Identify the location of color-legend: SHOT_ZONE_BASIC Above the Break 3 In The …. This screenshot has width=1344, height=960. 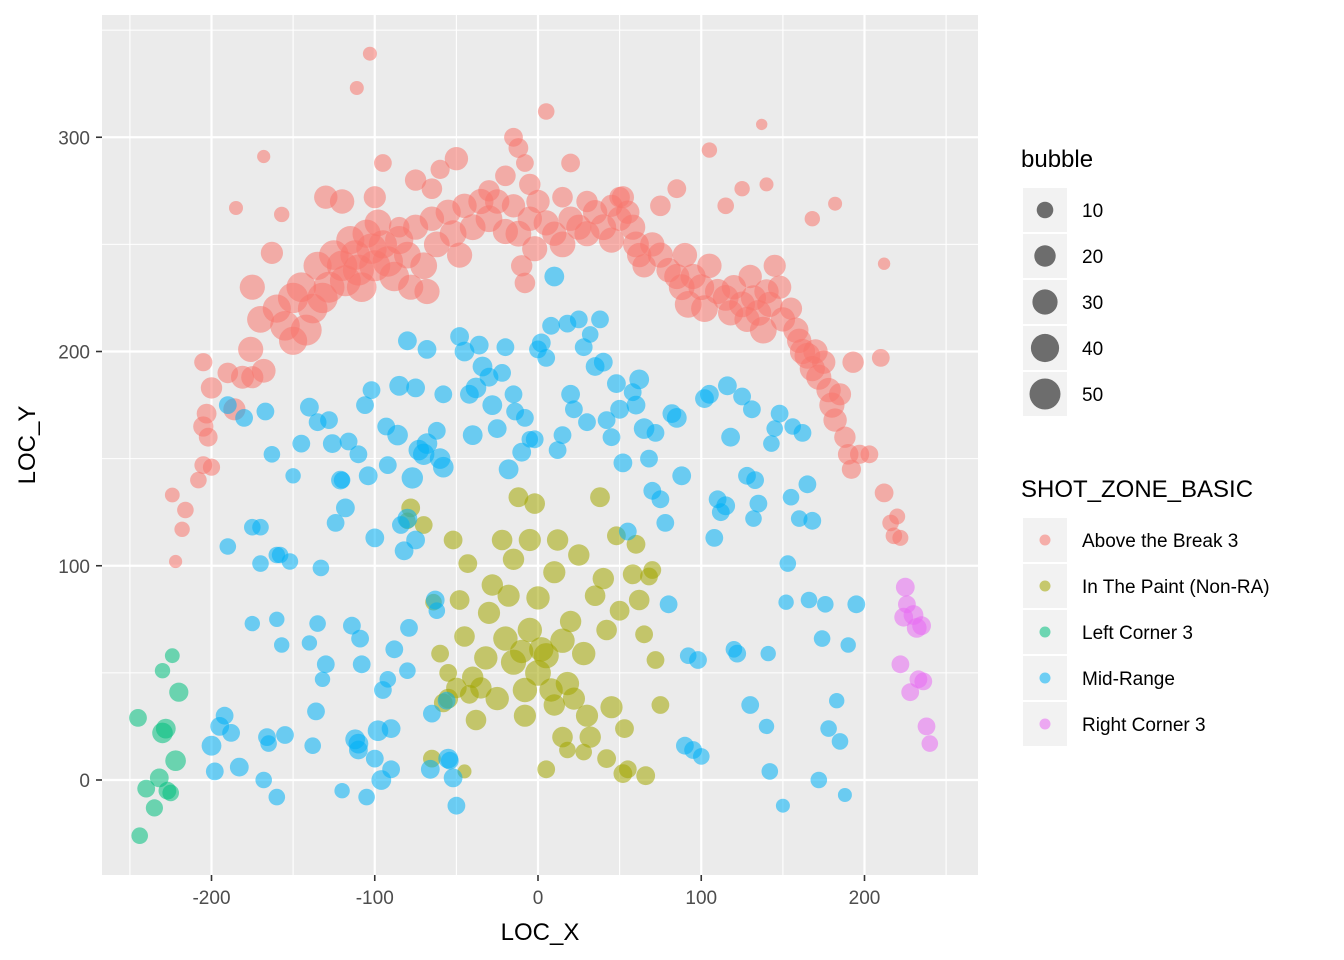
(1145, 611).